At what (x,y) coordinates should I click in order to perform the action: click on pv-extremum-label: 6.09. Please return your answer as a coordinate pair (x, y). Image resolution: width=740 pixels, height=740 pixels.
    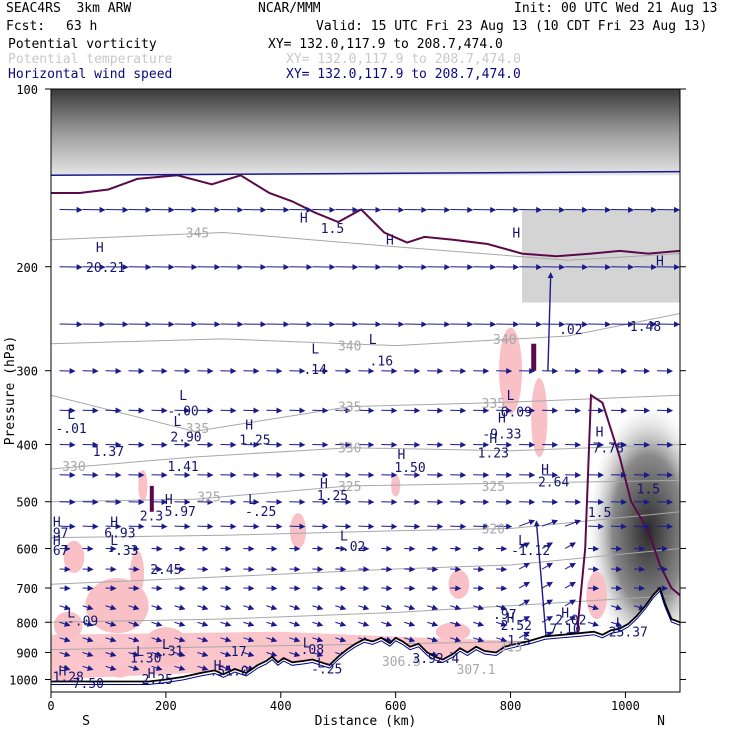
    Looking at the image, I should click on (516, 413).